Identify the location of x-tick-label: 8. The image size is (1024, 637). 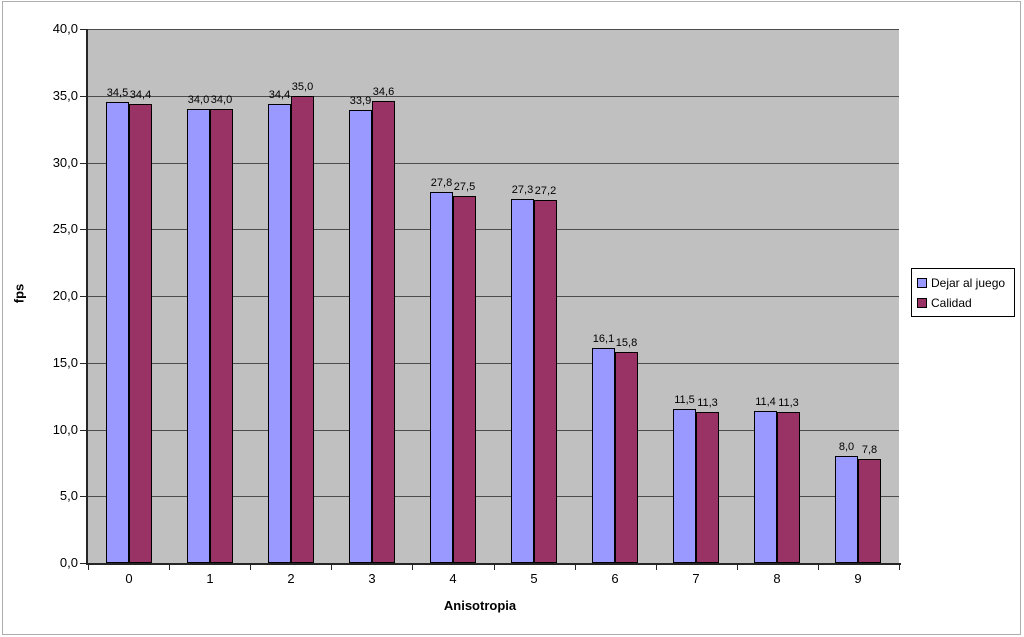
(777, 578).